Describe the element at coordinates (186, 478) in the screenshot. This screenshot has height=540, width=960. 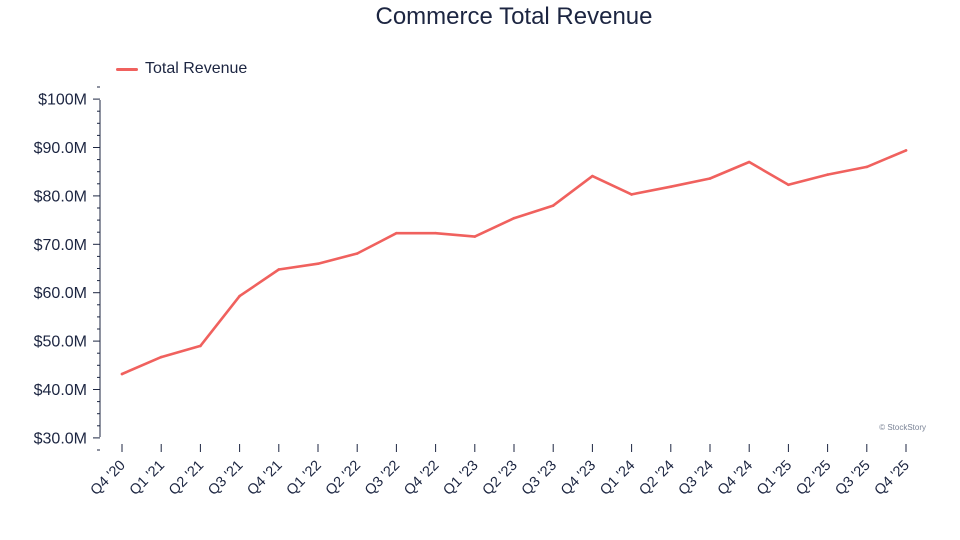
I see `x-tick-label: Q2 '21` at that location.